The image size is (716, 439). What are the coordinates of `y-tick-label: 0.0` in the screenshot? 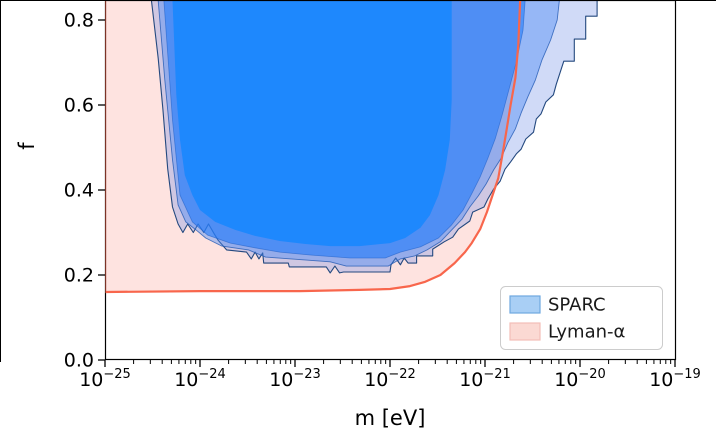 It's located at (79, 361).